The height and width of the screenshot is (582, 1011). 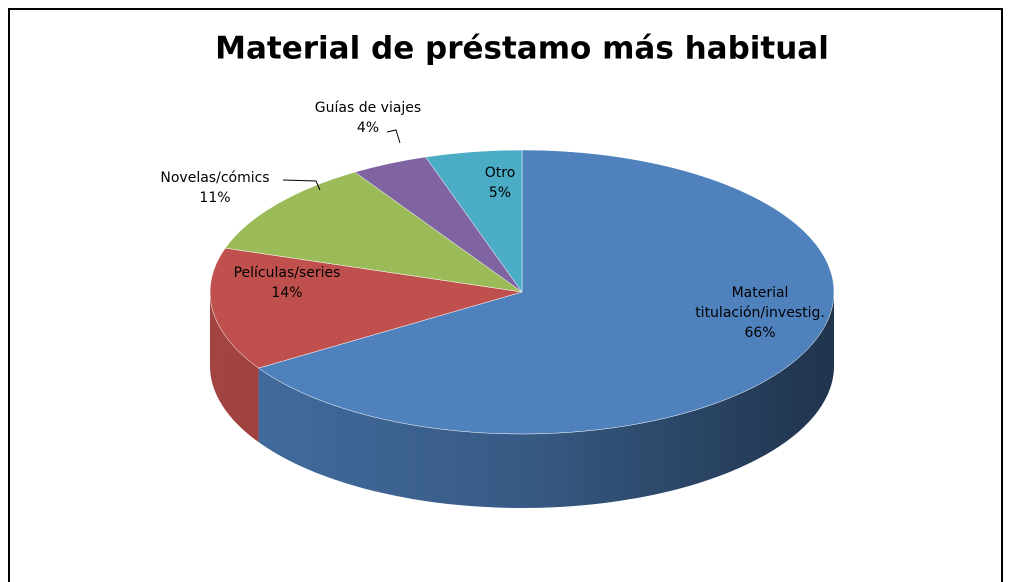 What do you see at coordinates (368, 108) in the screenshot?
I see `slice-name: Guías de viajes` at bounding box center [368, 108].